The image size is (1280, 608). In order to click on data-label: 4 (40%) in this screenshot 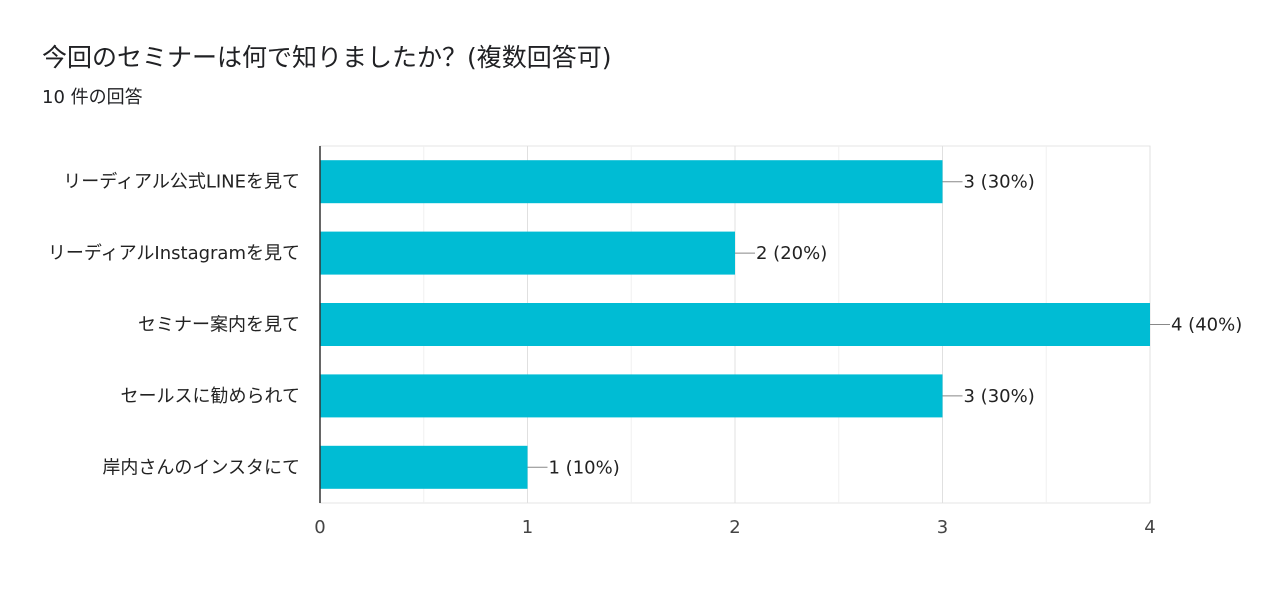, I will do `click(1206, 325)`.